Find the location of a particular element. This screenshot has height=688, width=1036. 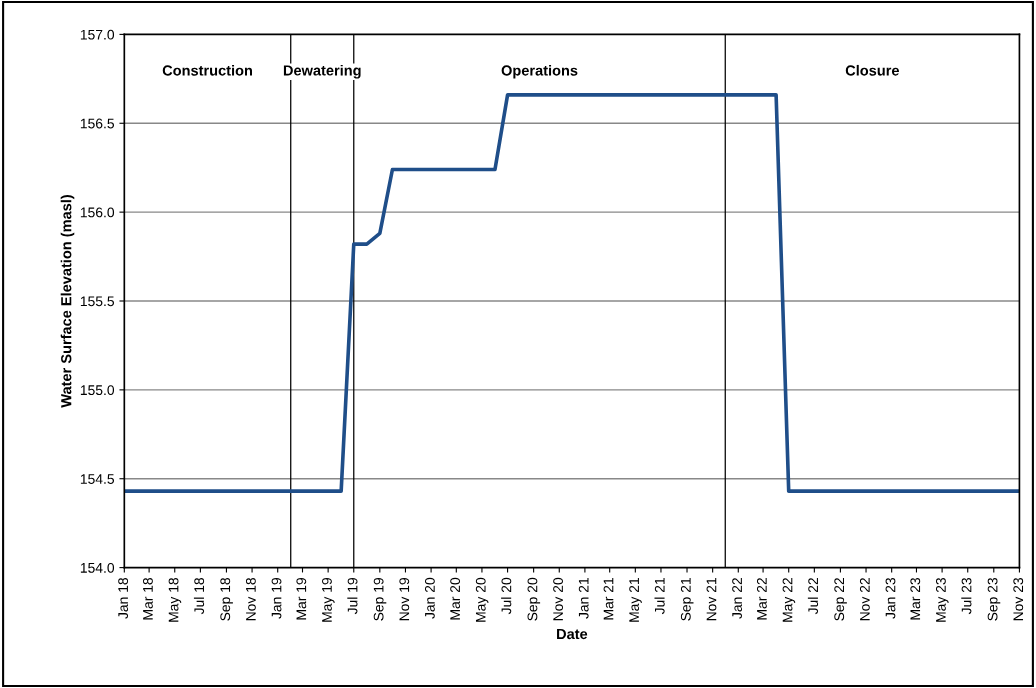

x-tick-label: Mar 18 is located at coordinates (148, 598).